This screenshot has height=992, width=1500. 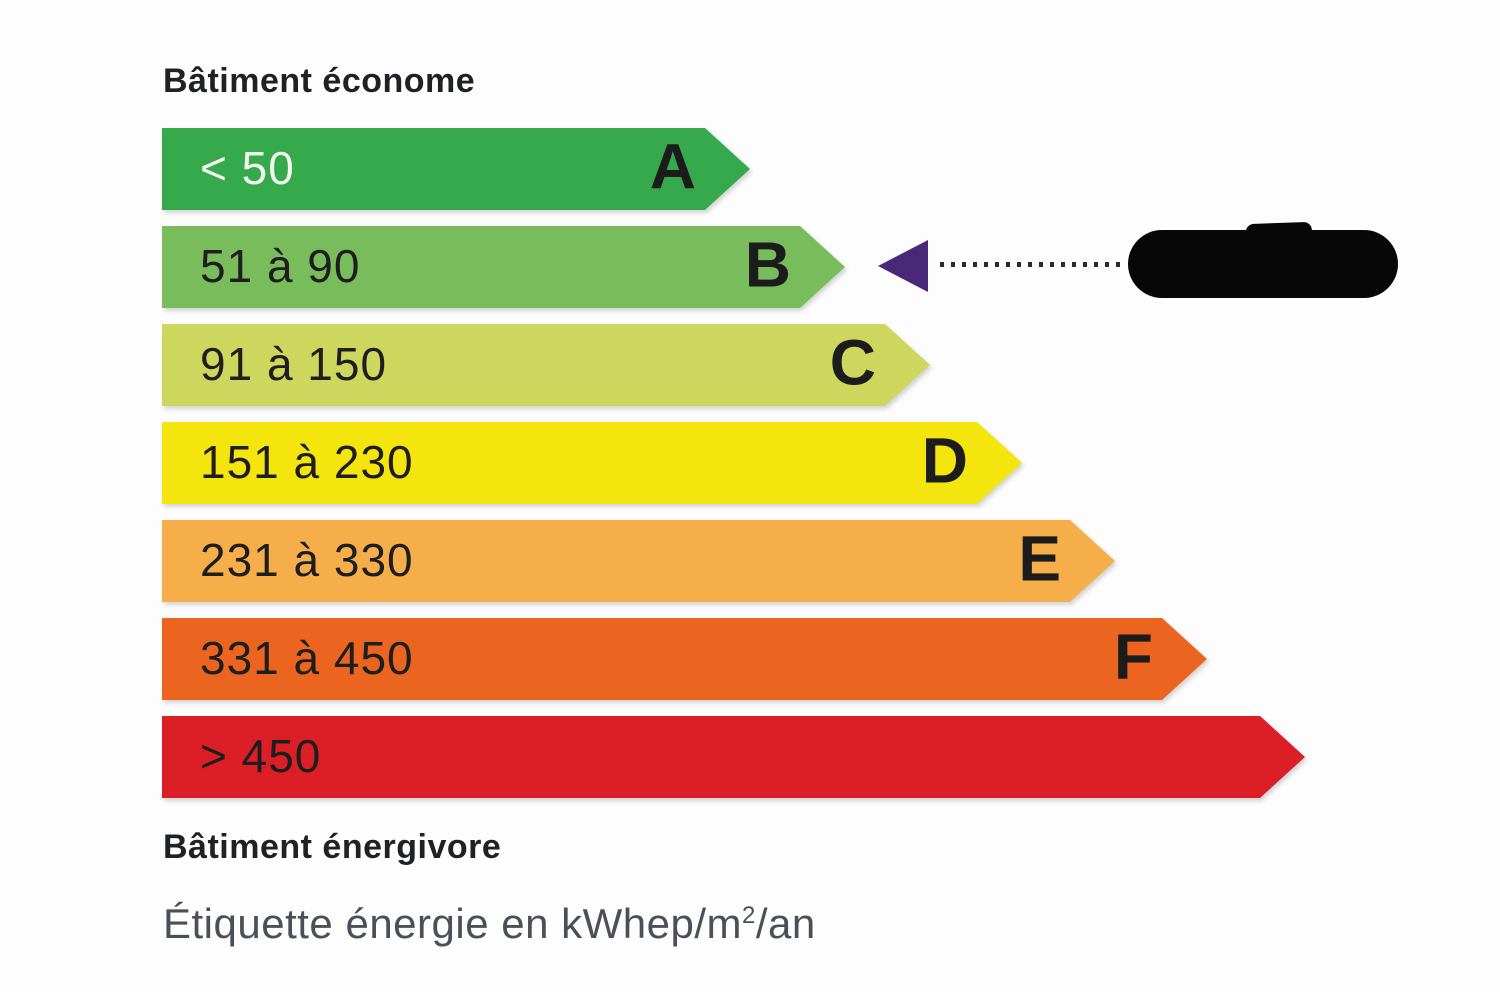 I want to click on energy-class-letter: D, so click(x=944, y=460).